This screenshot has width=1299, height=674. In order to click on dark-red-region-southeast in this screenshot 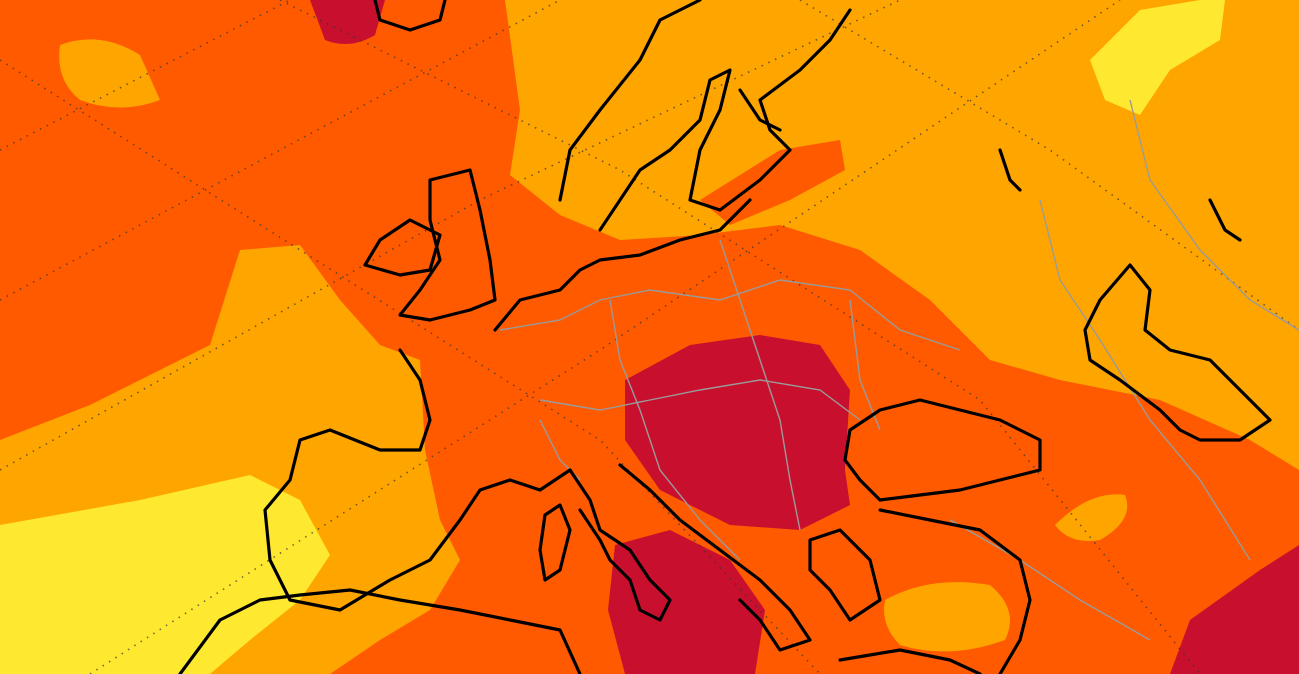, I will do `click(1234, 609)`.